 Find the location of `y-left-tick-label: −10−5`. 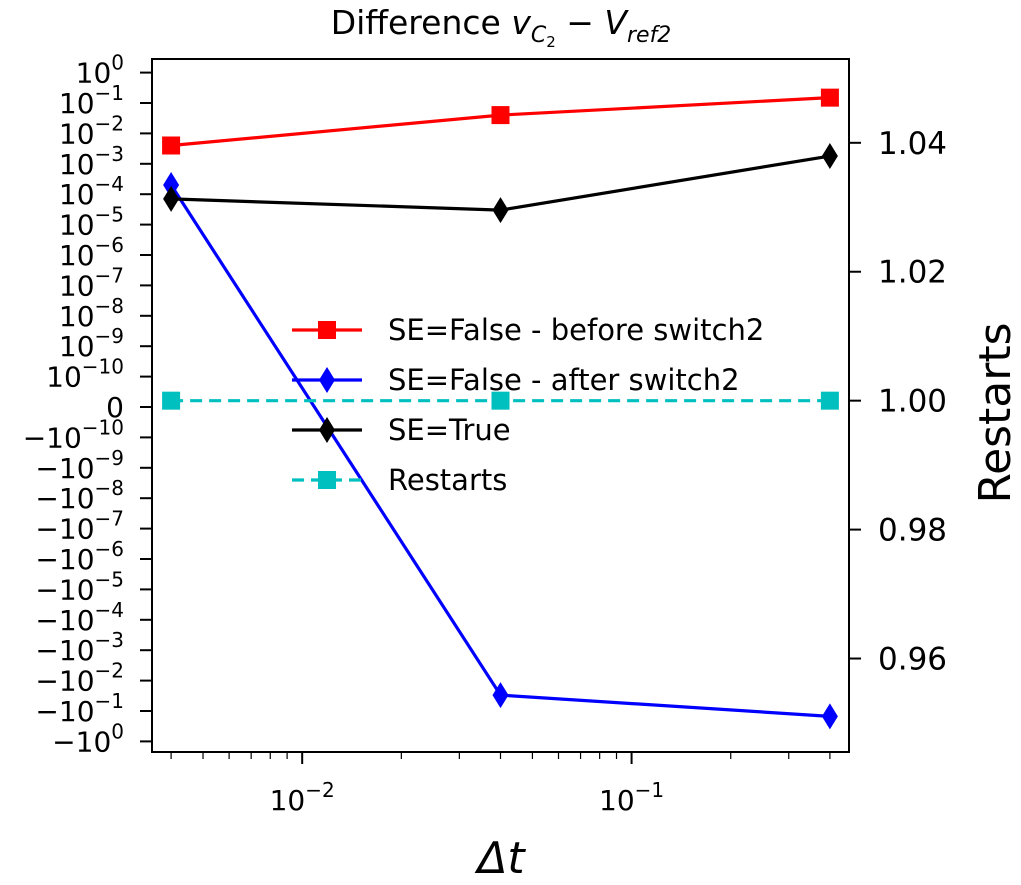

y-left-tick-label: −10−5 is located at coordinates (79, 586).